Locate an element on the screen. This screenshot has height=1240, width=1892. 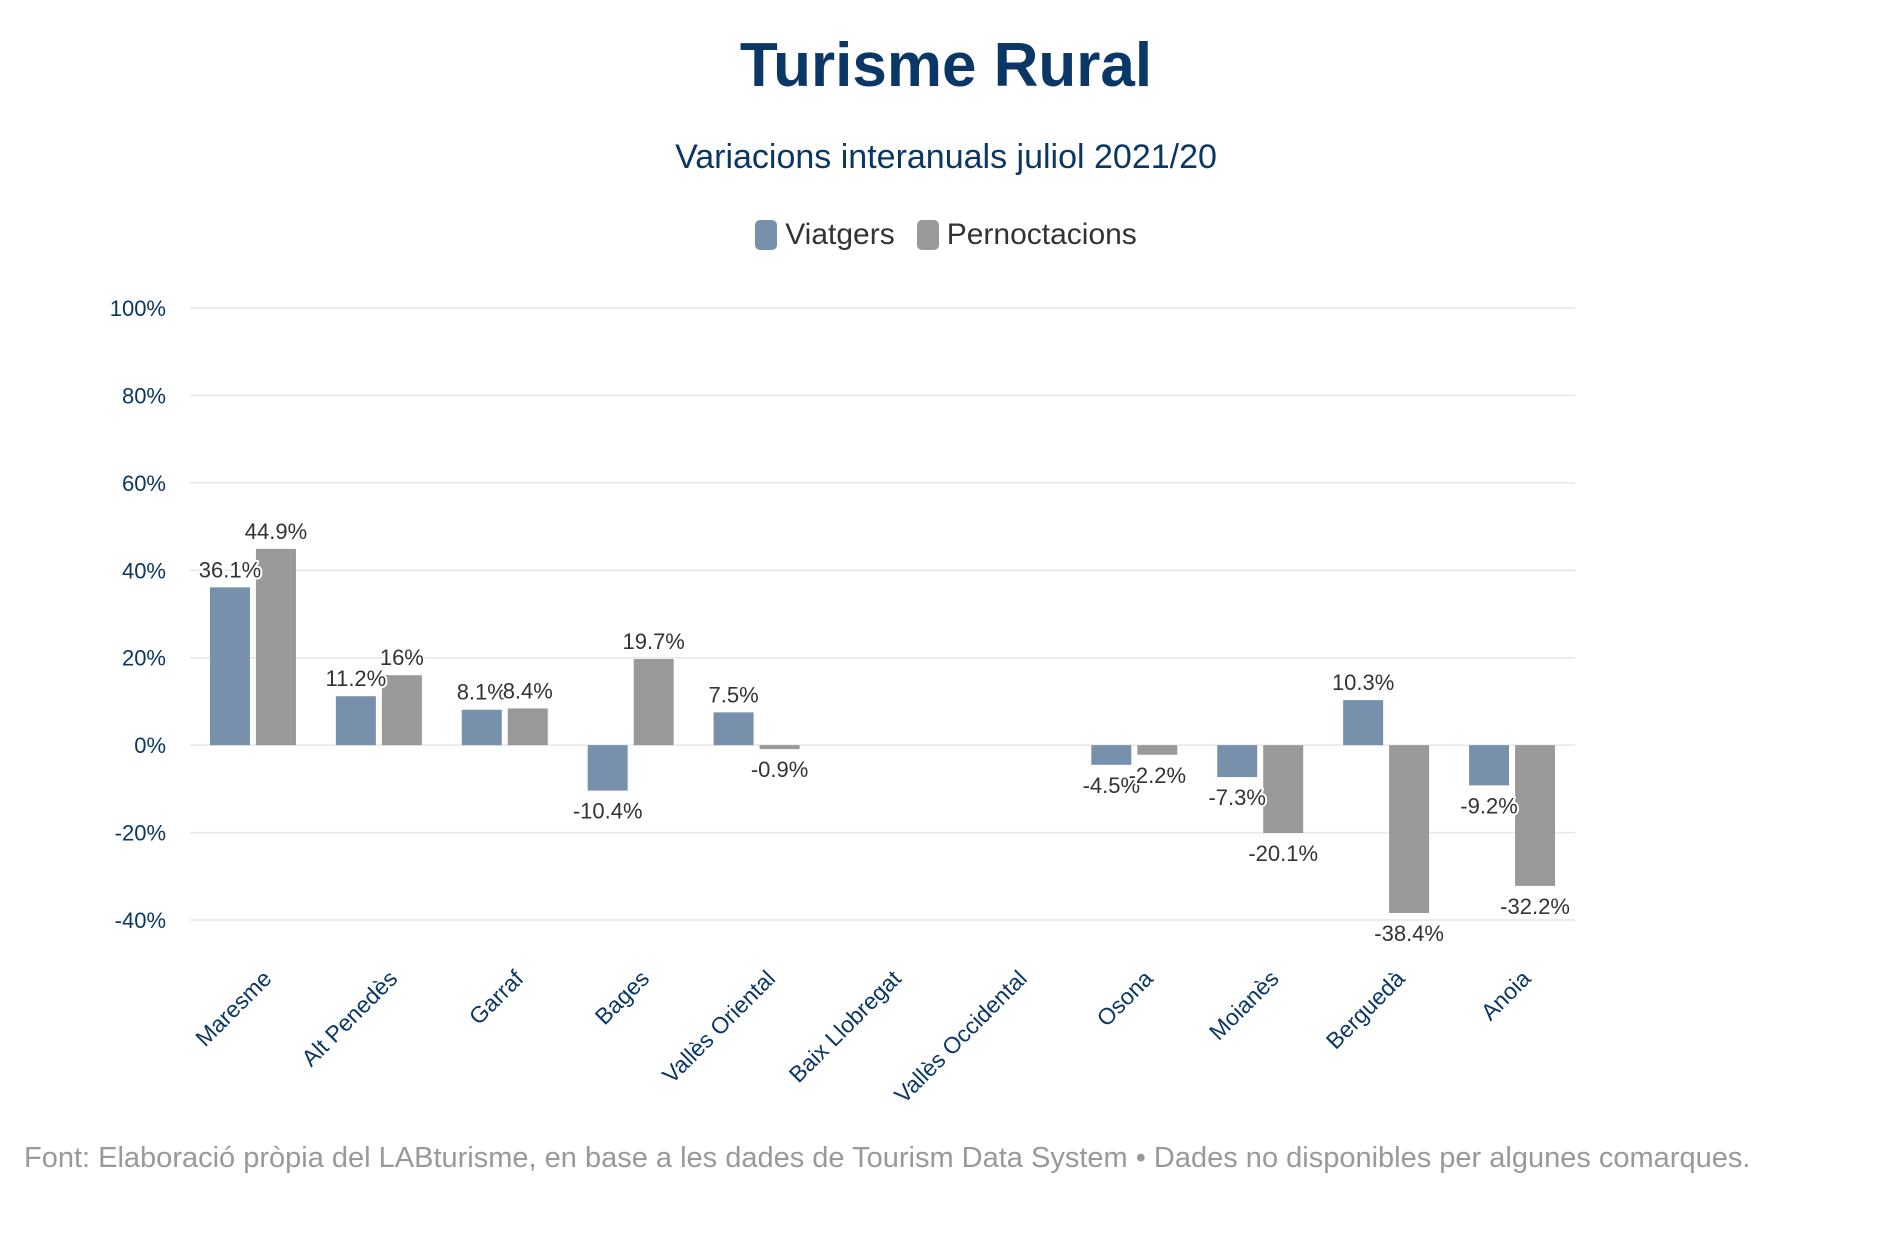
data-label-viatgers-9: -7.3% is located at coordinates (1236, 797).